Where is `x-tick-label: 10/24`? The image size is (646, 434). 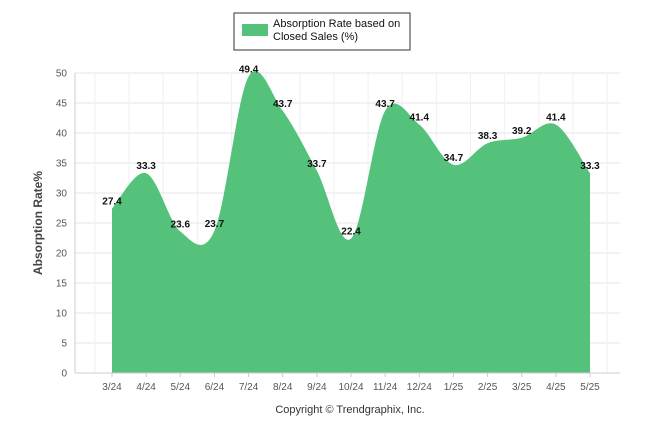 x-tick-label: 10/24 is located at coordinates (350, 387).